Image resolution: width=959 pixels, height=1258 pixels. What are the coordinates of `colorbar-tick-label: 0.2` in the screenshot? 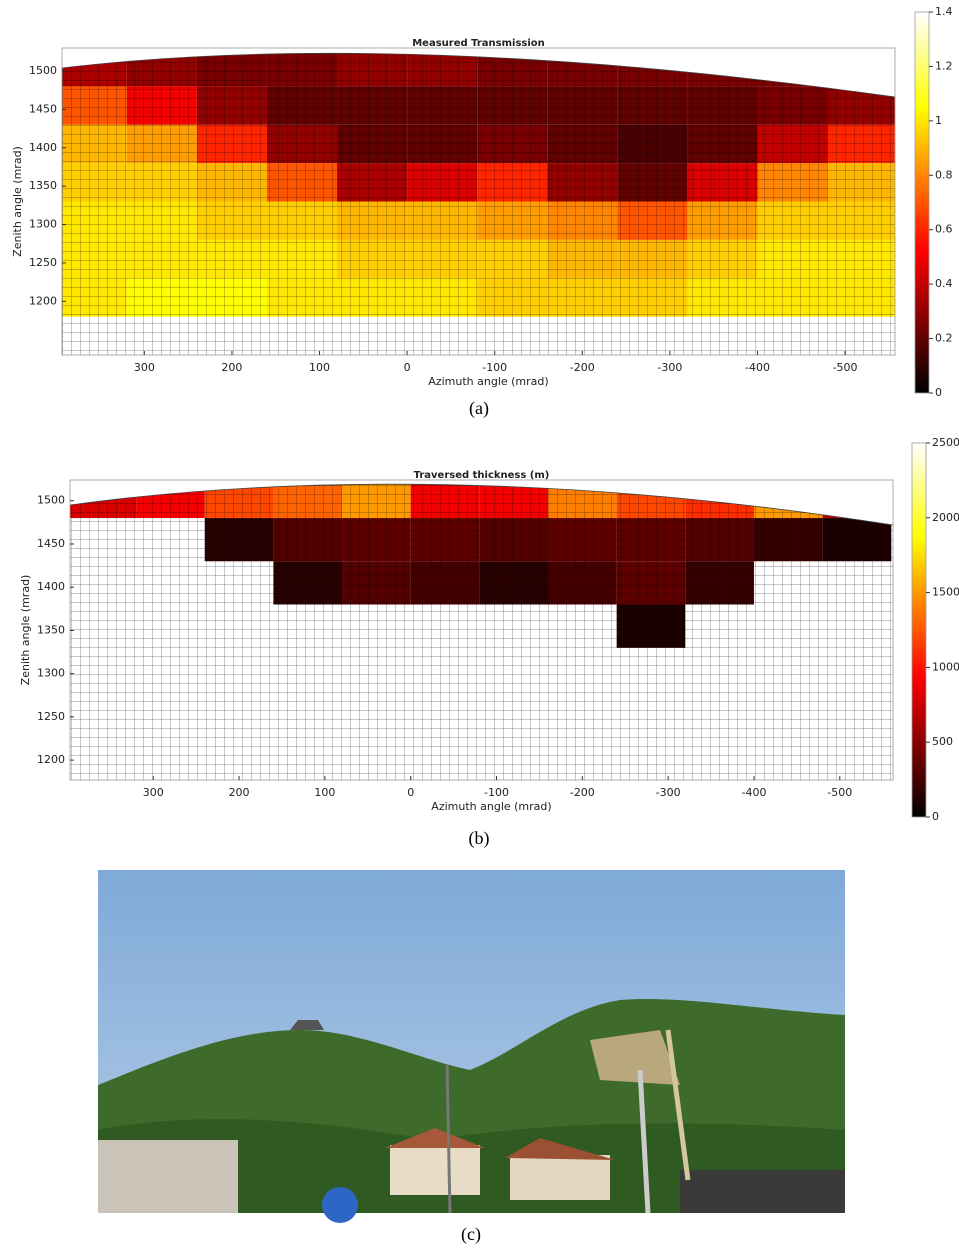 It's located at (944, 338).